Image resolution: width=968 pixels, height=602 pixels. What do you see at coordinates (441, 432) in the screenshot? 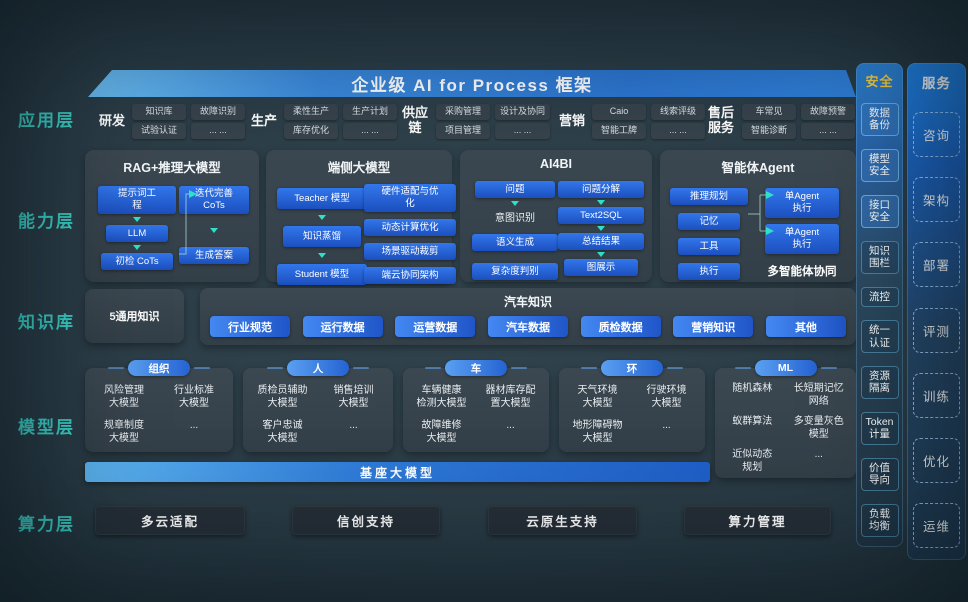
I see `model-item: 故障维修 大模型` at bounding box center [441, 432].